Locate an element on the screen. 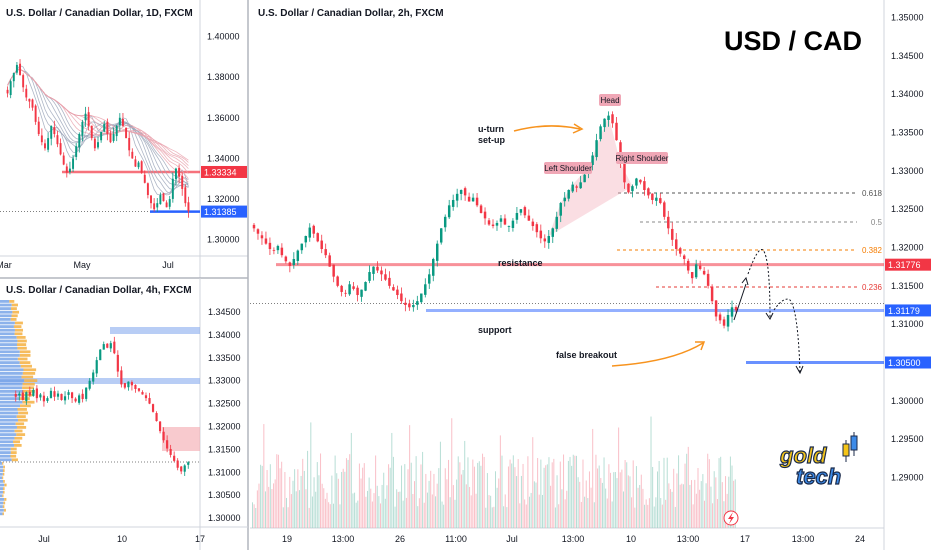  main-x-tick: 13:00 is located at coordinates (343, 539).